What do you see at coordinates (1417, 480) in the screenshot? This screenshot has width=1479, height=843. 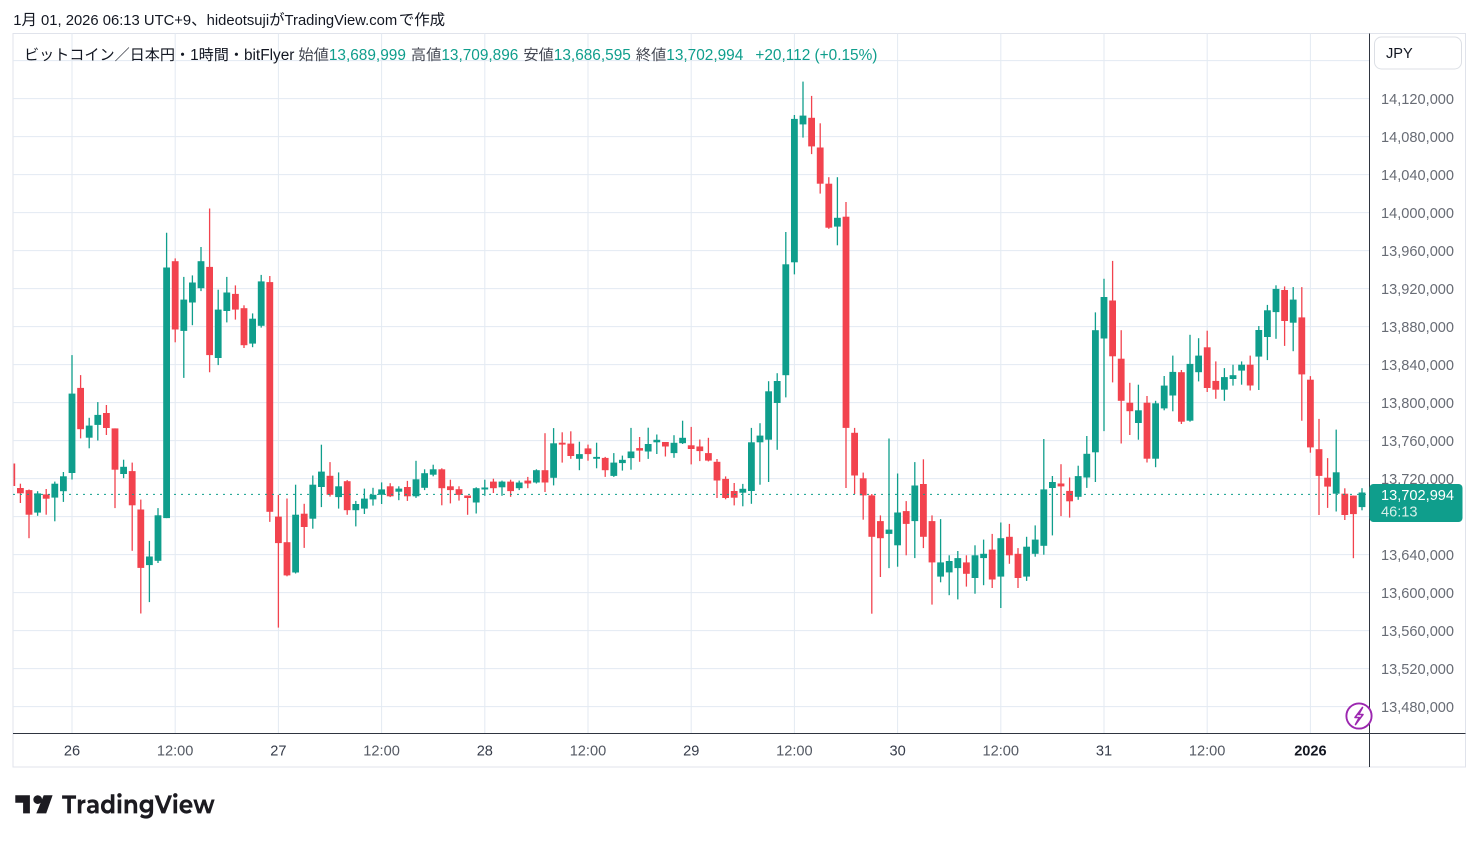 I see `svg-text: 13,720,000` at bounding box center [1417, 480].